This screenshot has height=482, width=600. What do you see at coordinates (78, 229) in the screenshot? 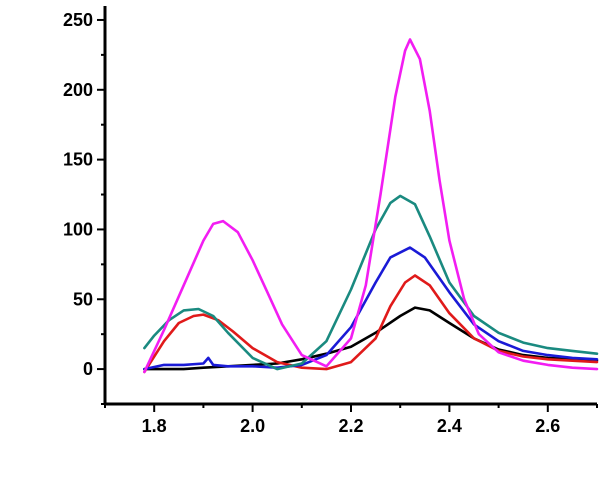
I see `y-tick-label: 100` at bounding box center [78, 229].